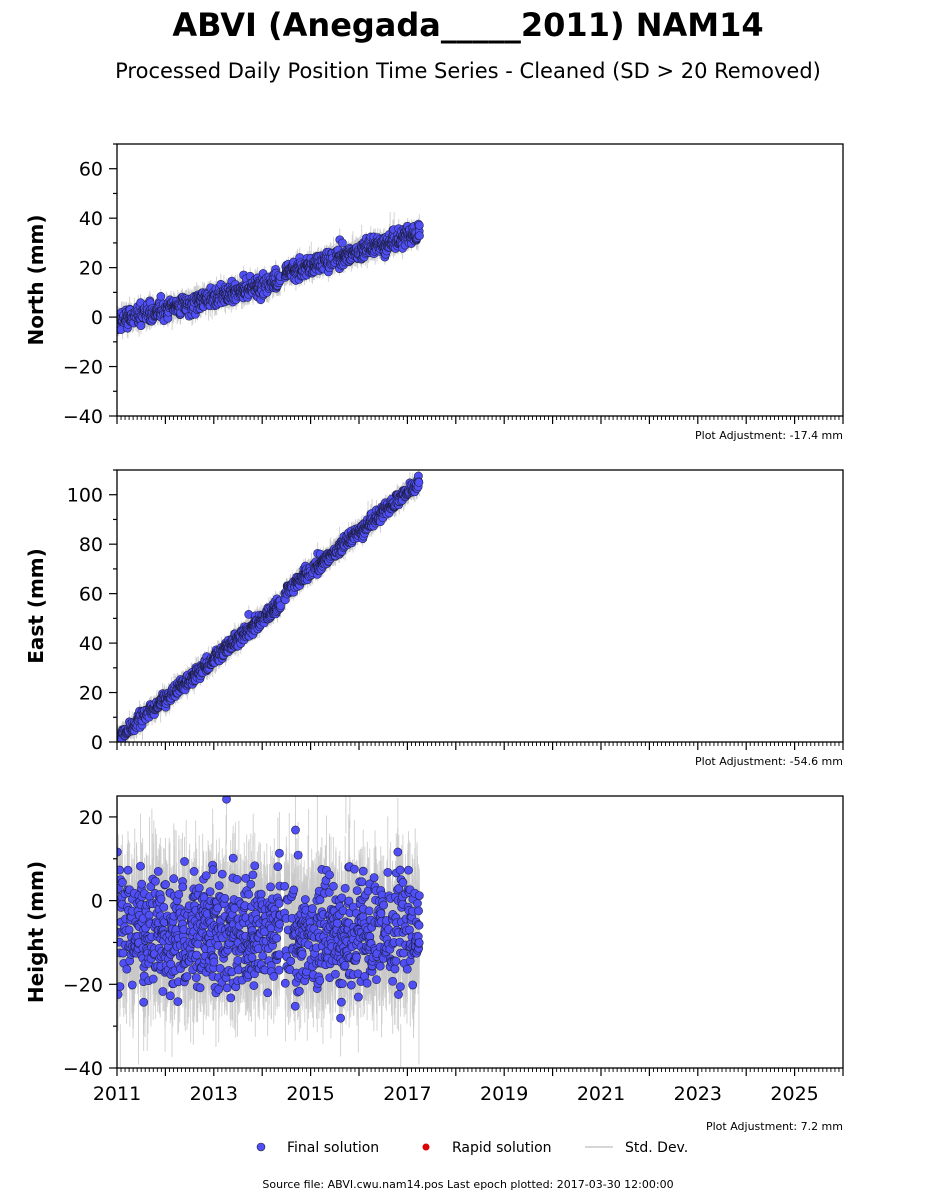 The width and height of the screenshot is (937, 1200). What do you see at coordinates (36, 279) in the screenshot?
I see `north-y-axis-label: North (mm)` at bounding box center [36, 279].